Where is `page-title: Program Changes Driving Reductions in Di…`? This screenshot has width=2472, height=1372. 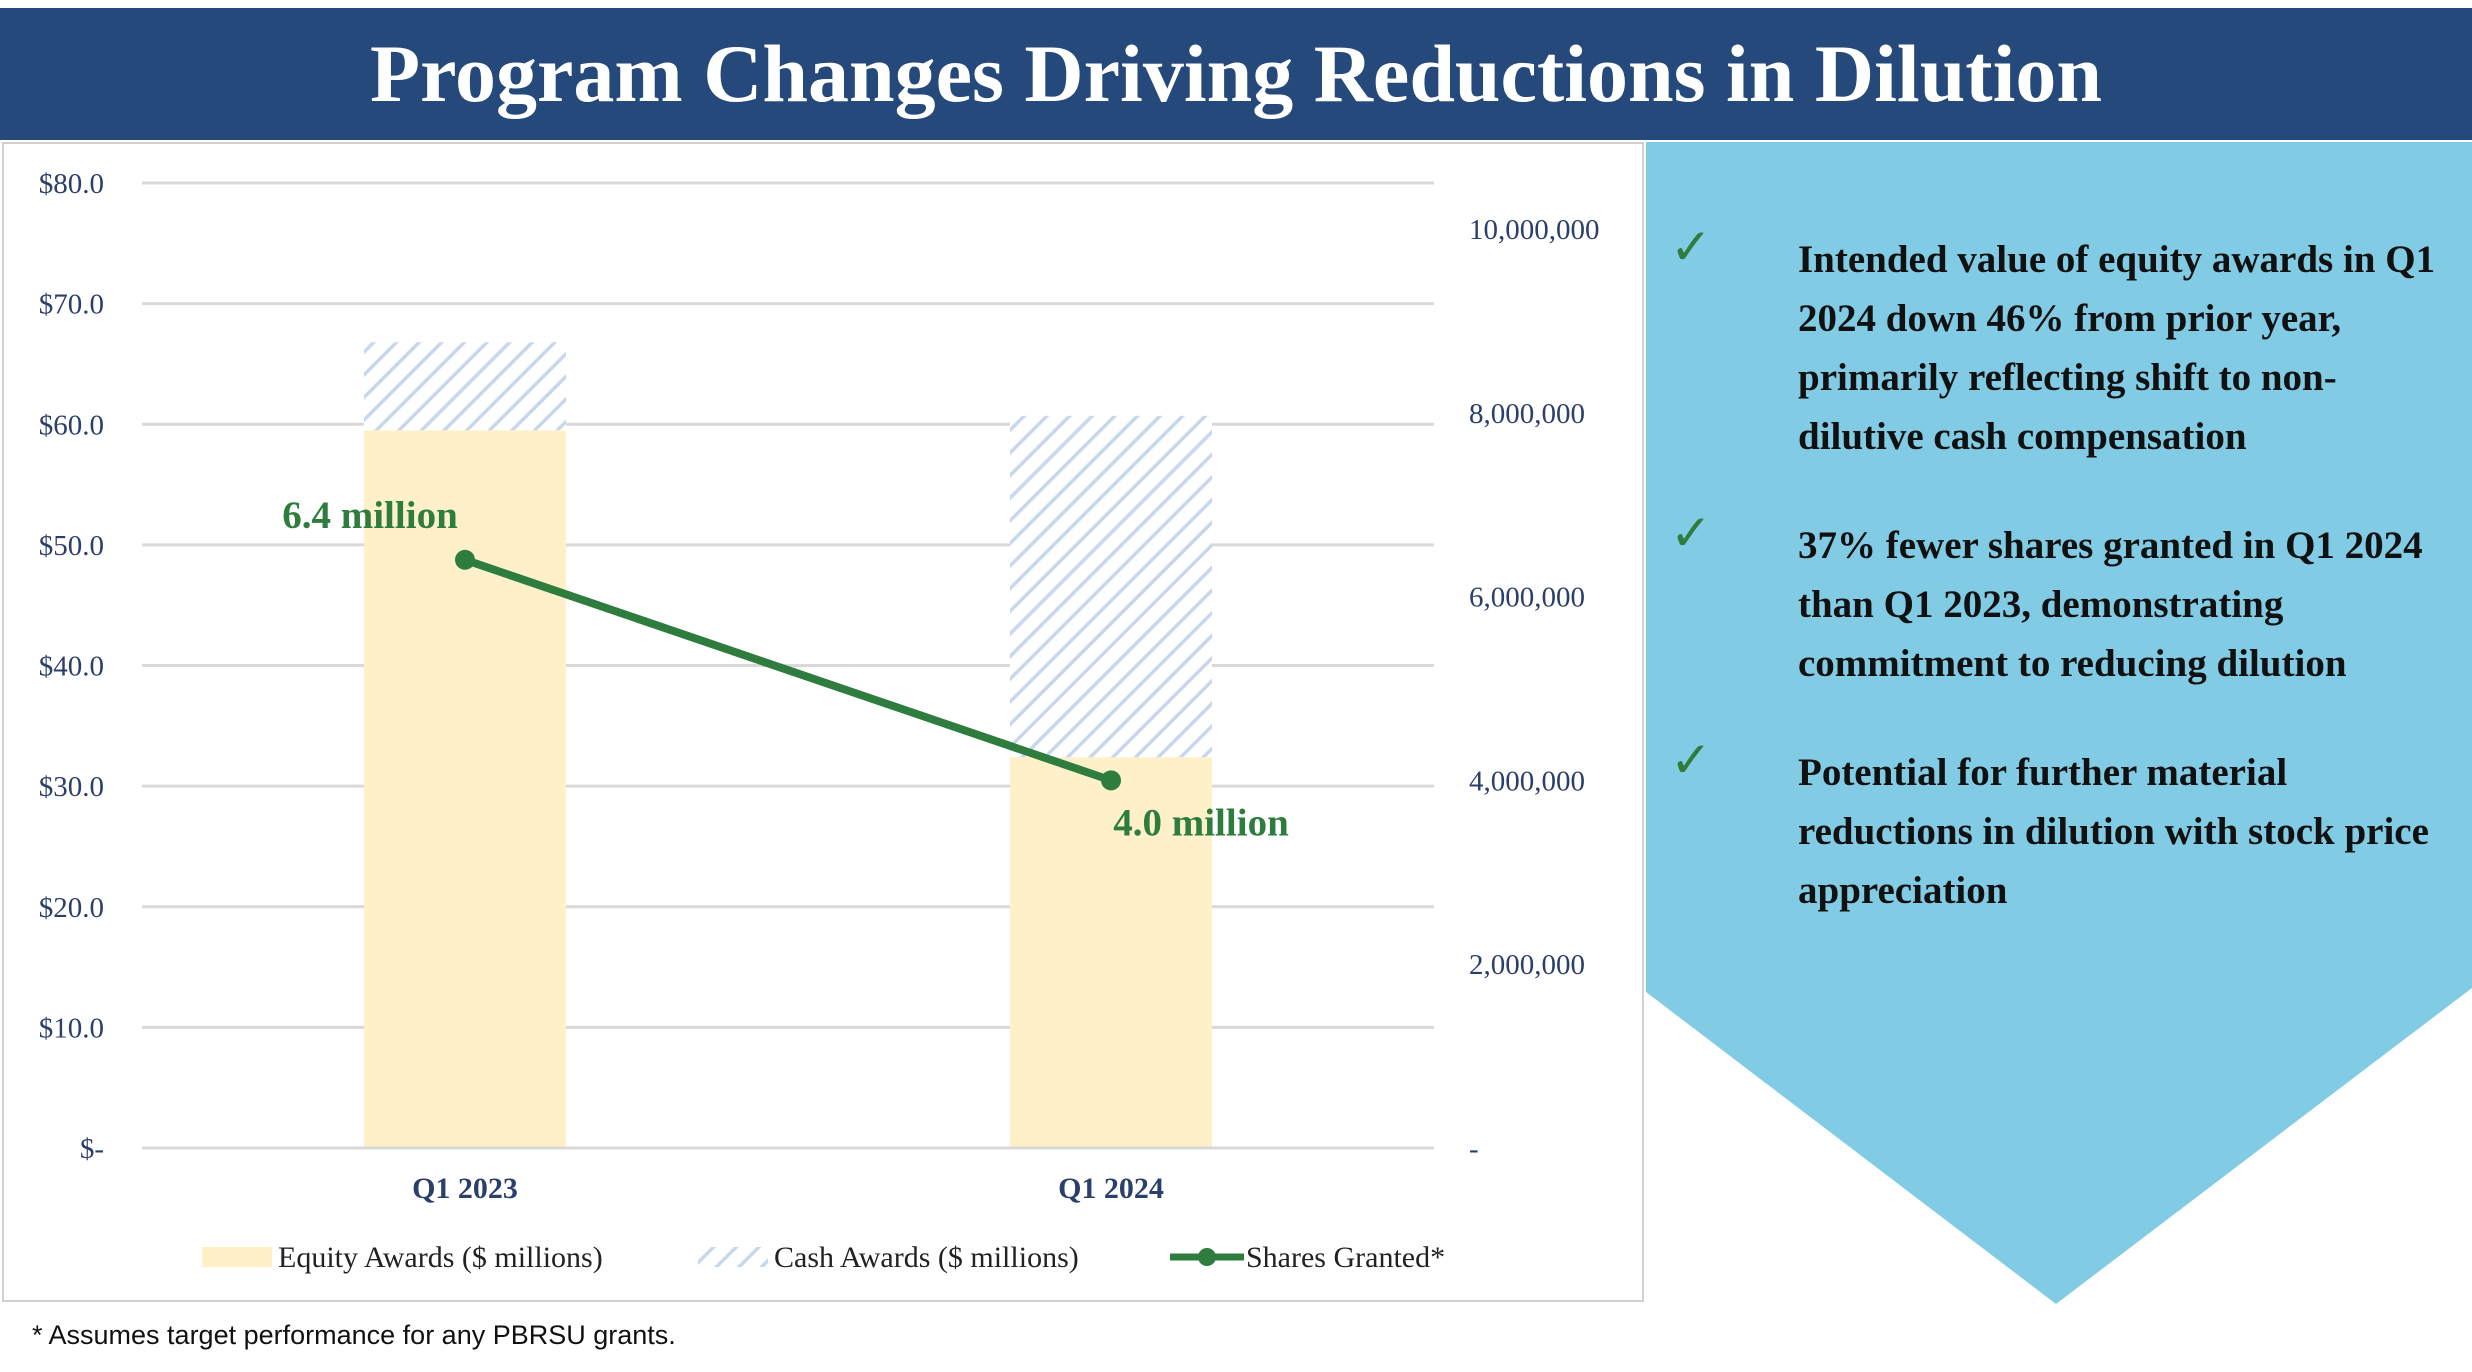
page-title: Program Changes Driving Reductions in Di… is located at coordinates (1235, 73).